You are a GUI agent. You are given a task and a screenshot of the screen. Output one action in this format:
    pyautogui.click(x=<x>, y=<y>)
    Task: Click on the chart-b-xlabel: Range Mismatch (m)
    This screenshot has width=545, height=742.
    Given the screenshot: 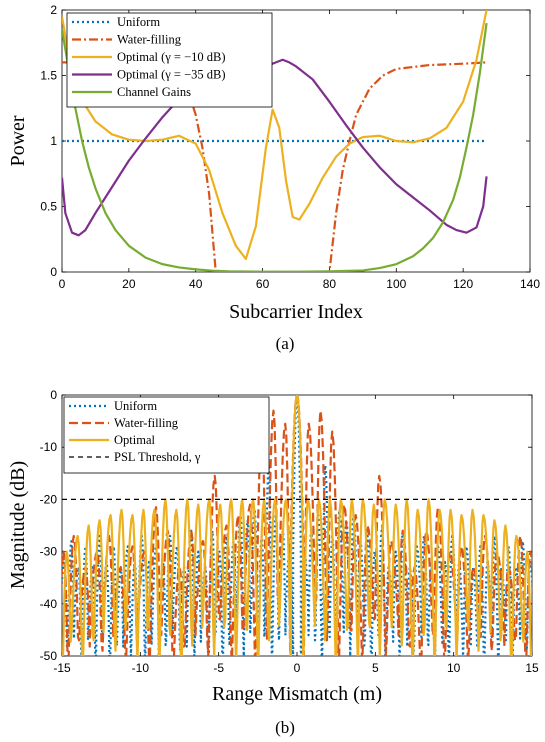 What is the action you would take?
    pyautogui.click(x=297, y=694)
    